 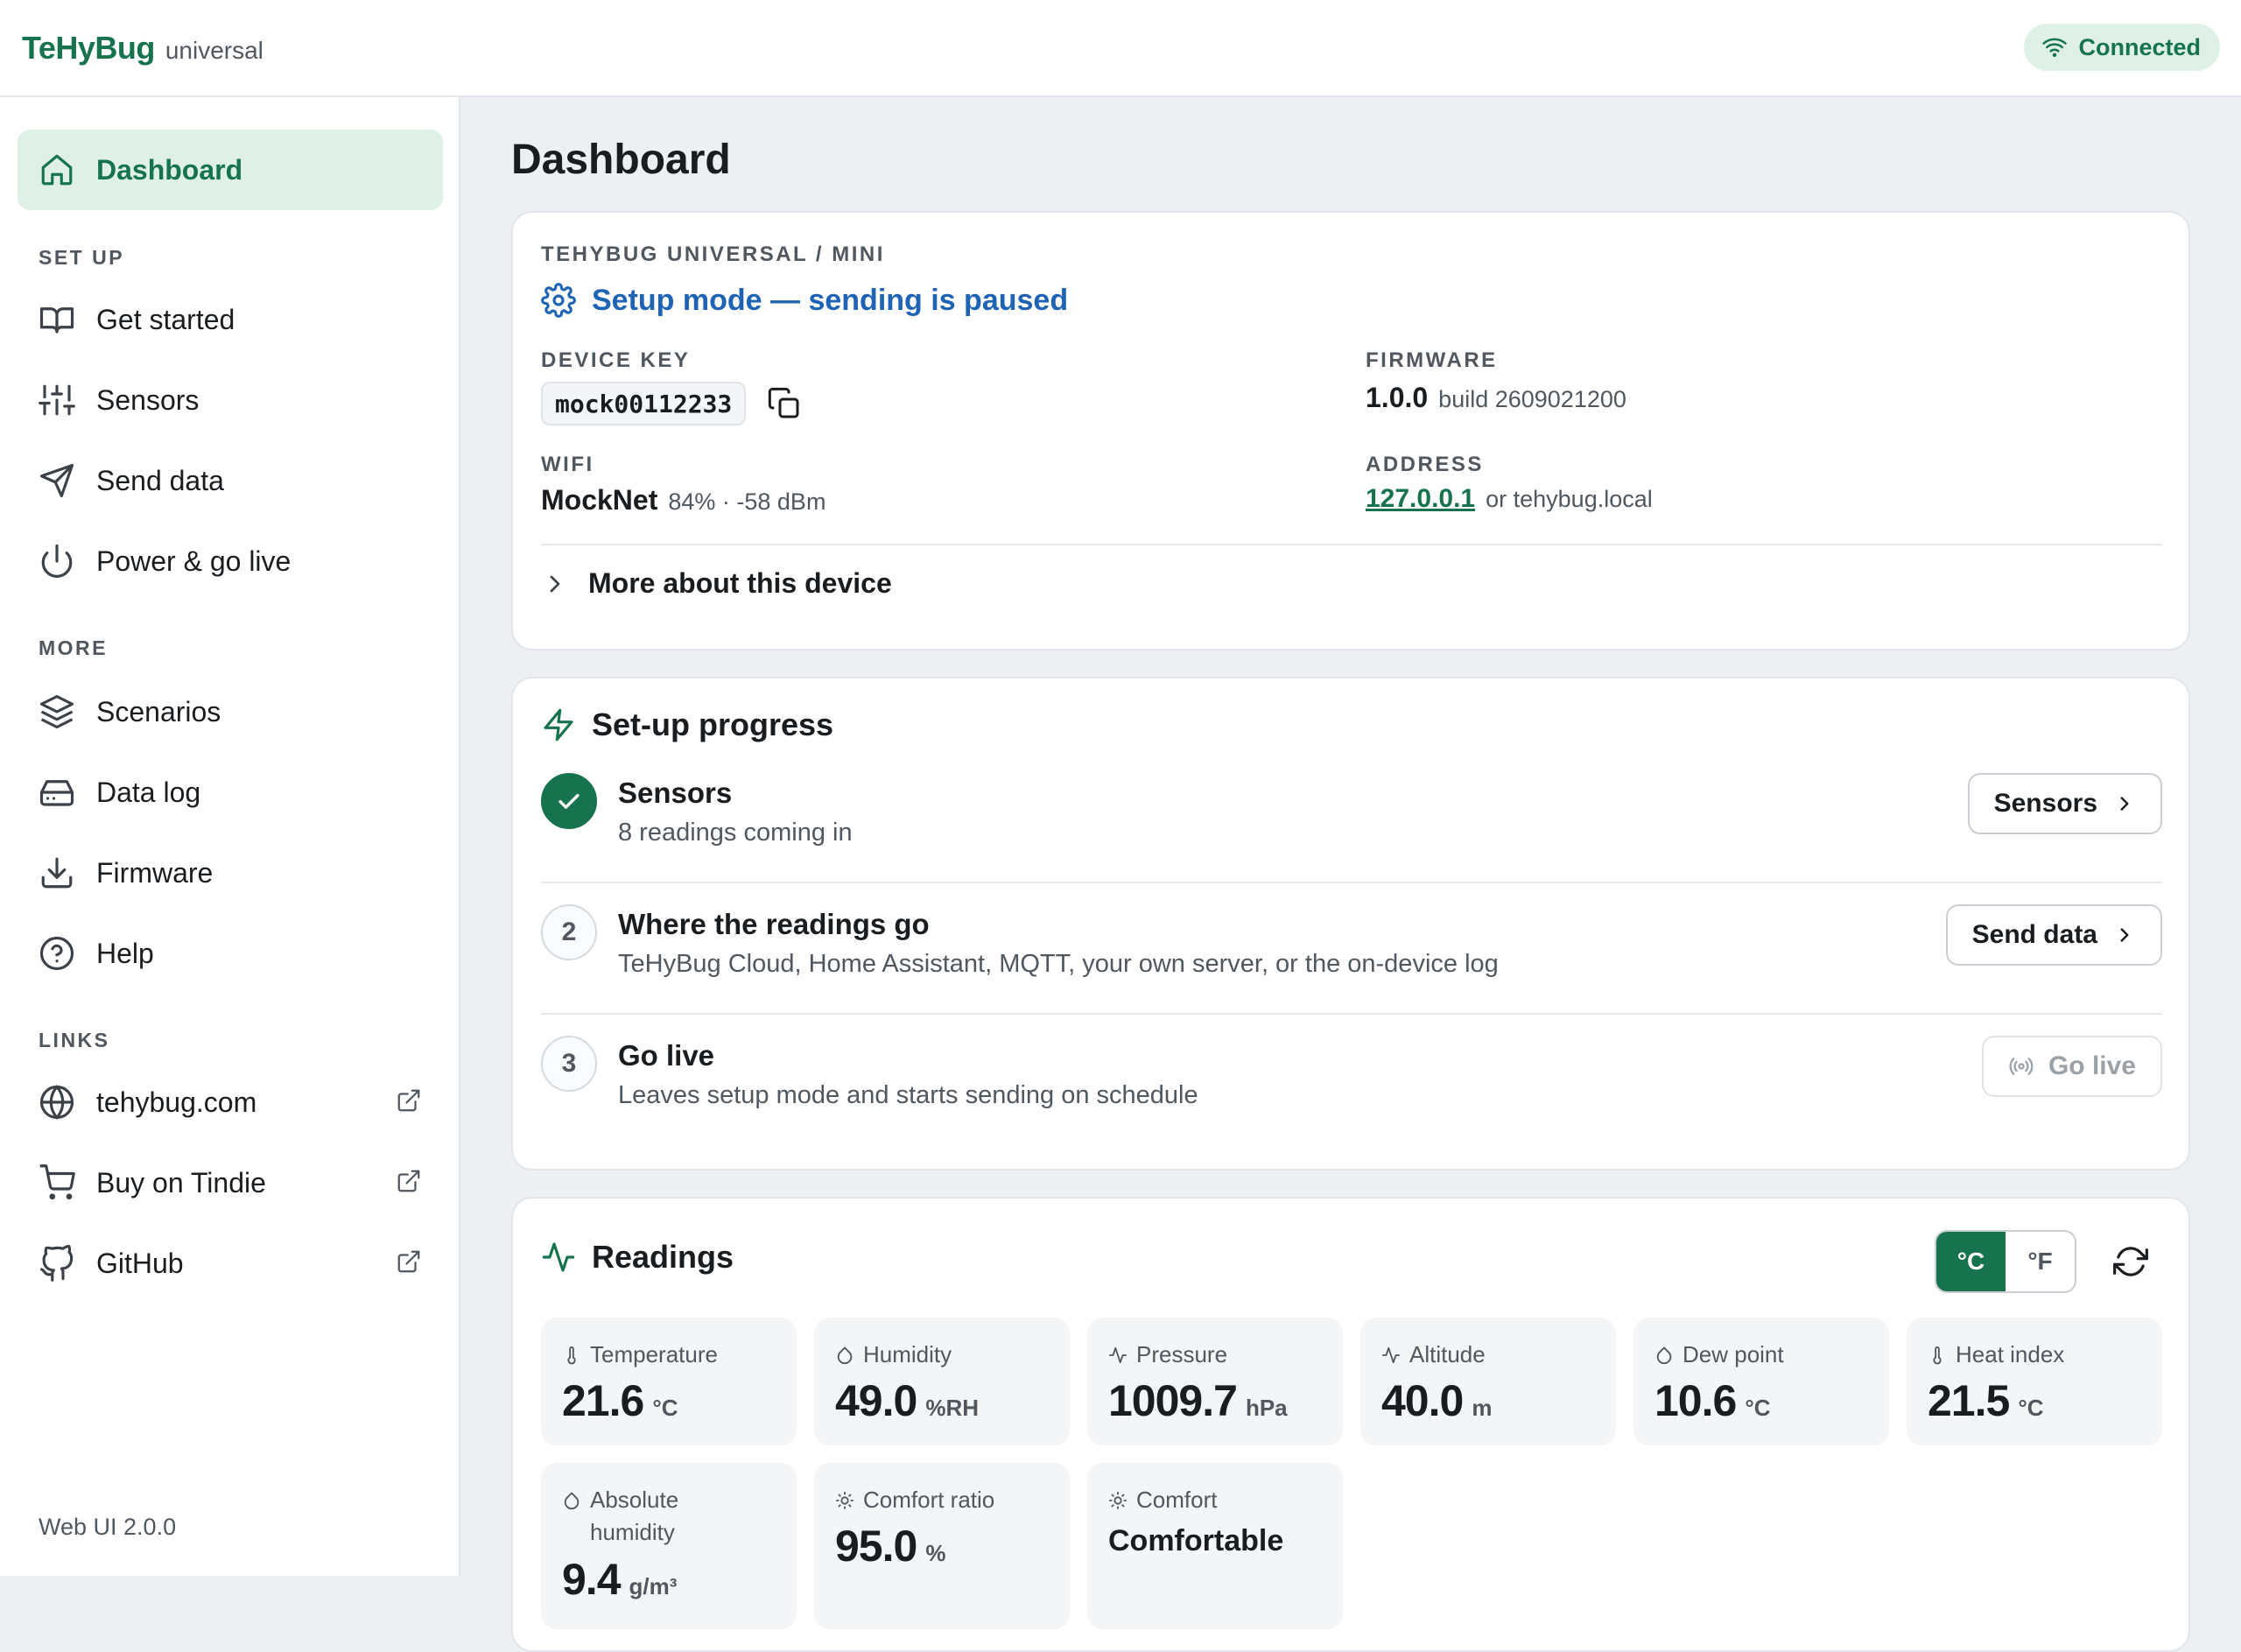 What do you see at coordinates (230, 953) in the screenshot?
I see `sidebar-item-help: Help` at bounding box center [230, 953].